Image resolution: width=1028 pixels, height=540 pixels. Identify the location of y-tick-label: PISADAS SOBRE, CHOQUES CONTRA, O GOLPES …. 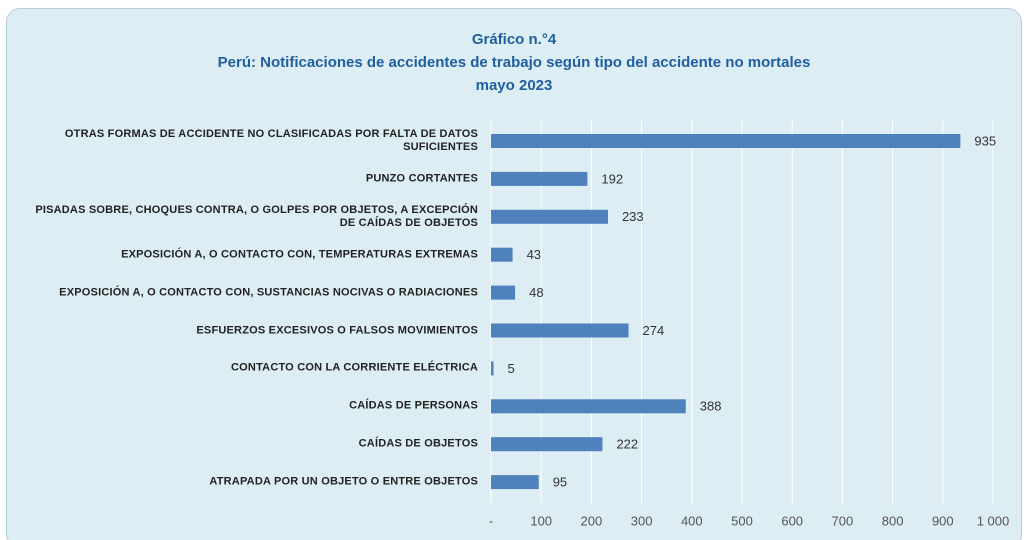
(256, 216).